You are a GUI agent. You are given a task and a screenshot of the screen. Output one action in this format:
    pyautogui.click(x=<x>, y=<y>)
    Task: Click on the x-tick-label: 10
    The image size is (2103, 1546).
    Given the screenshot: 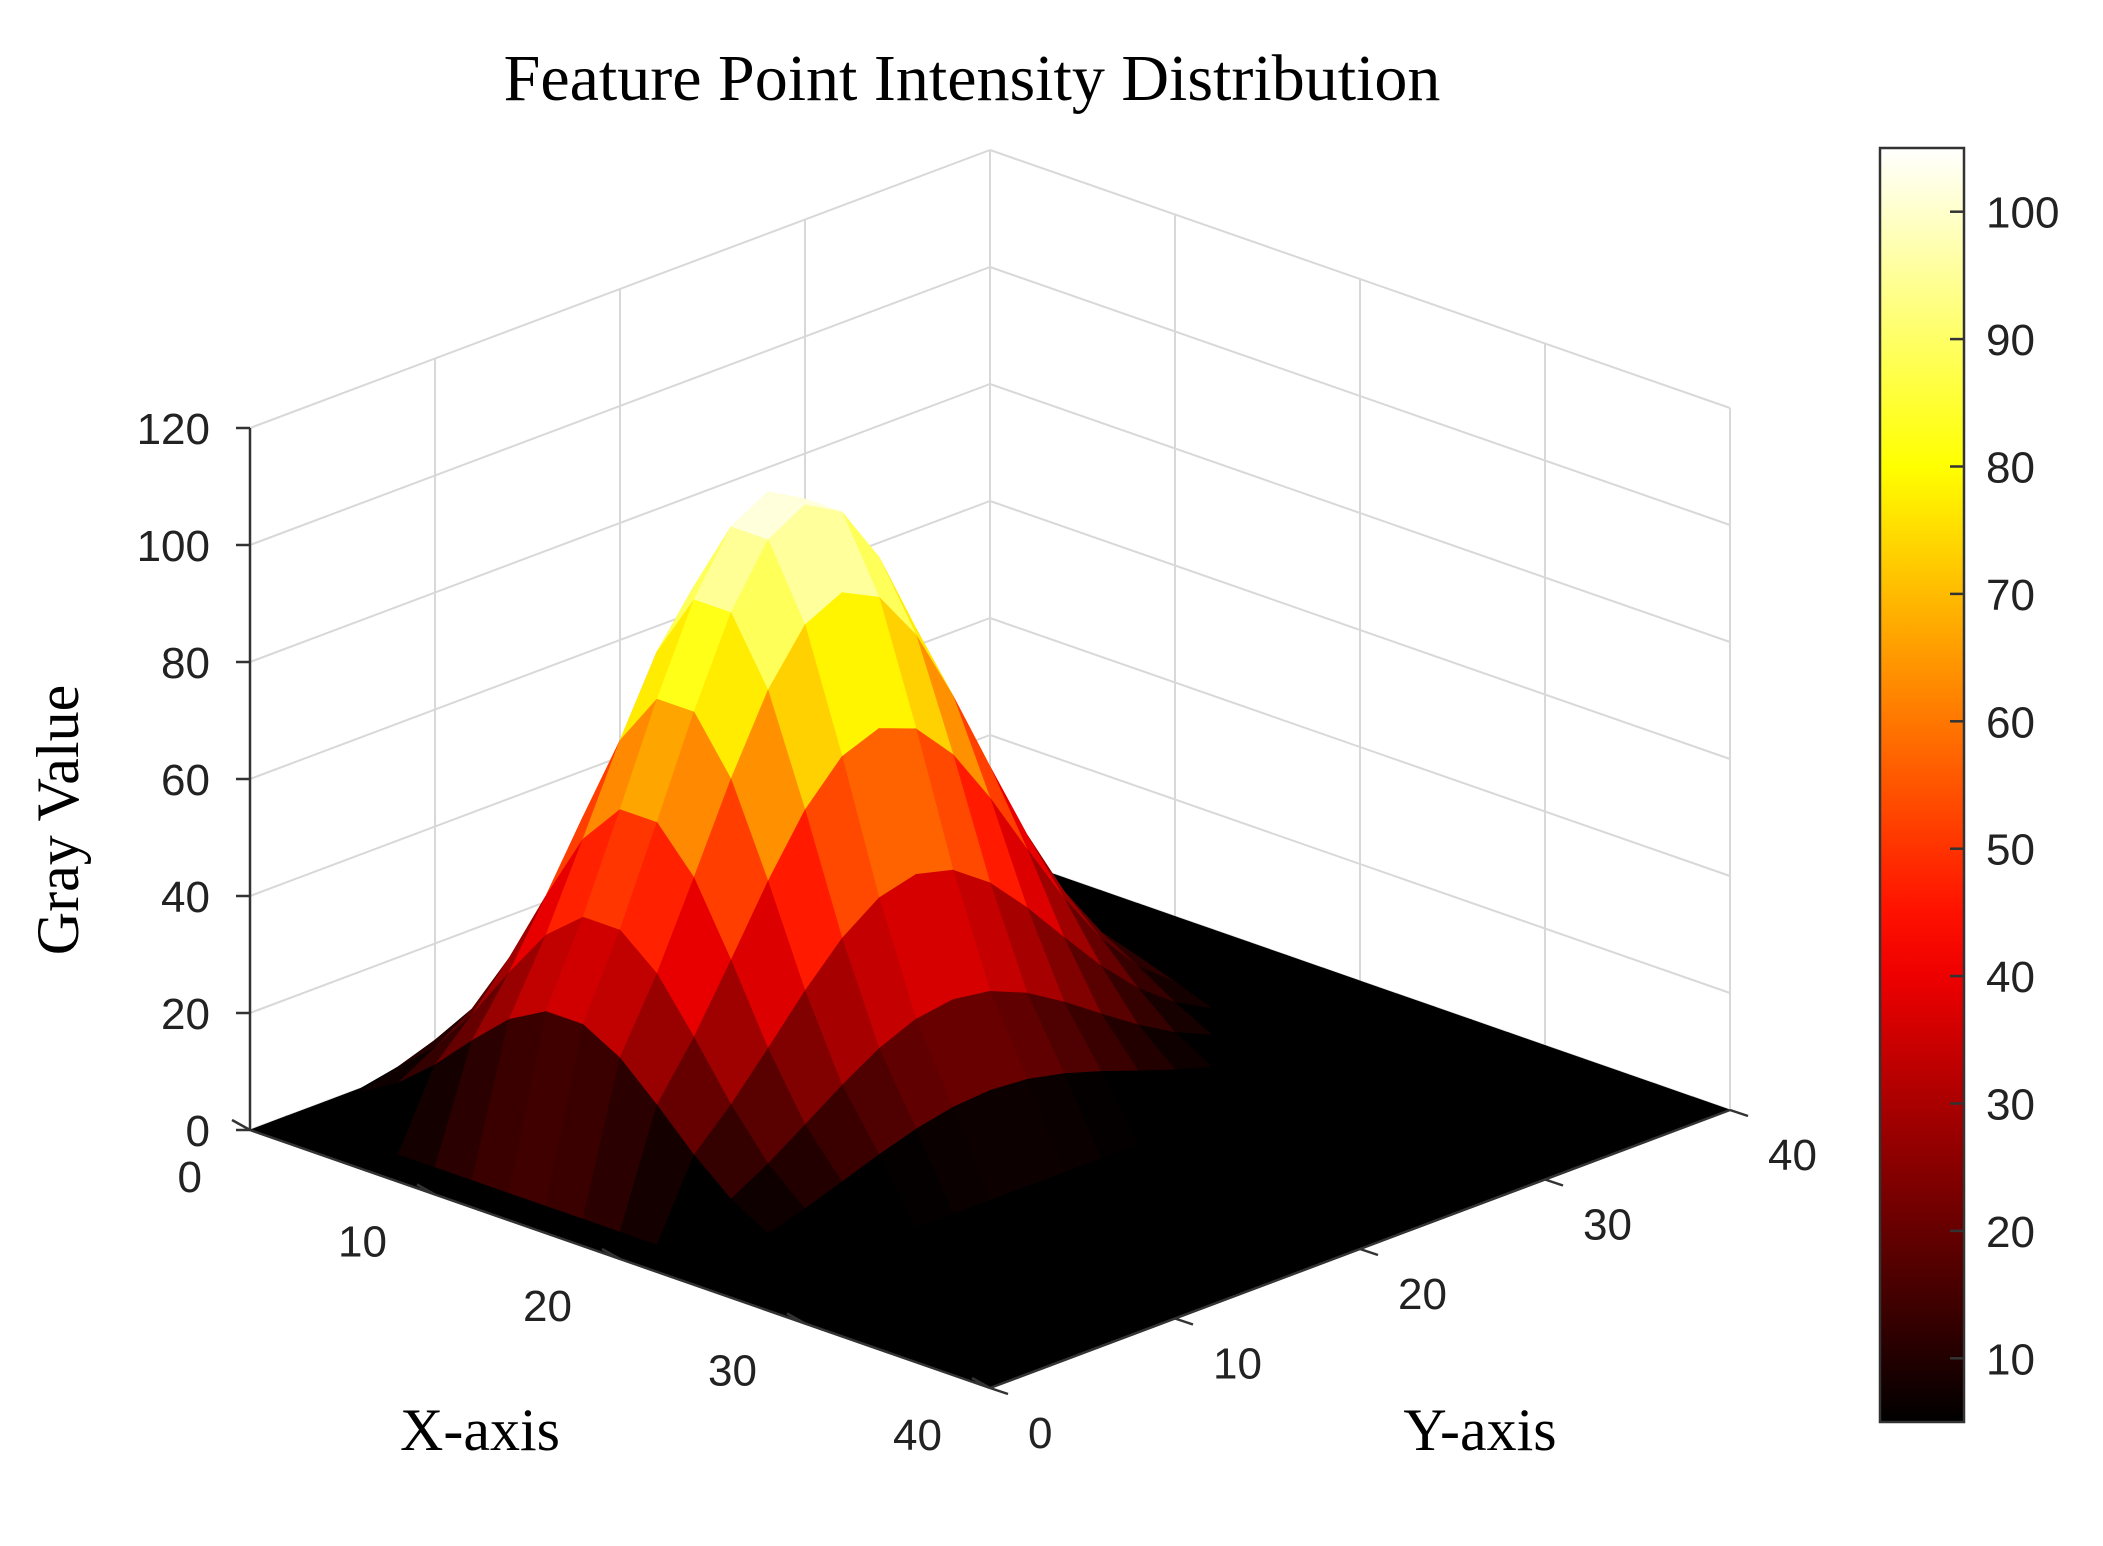 What is the action you would take?
    pyautogui.click(x=362, y=1242)
    